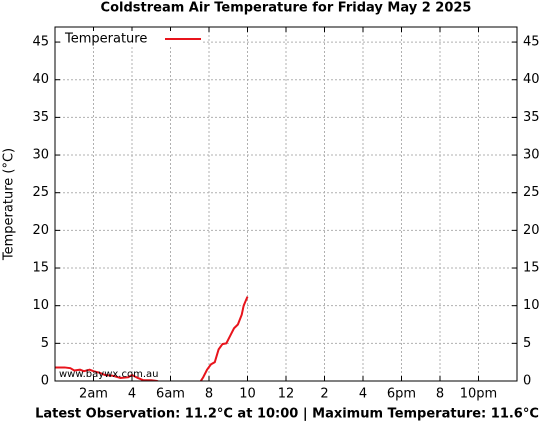 The image size is (550, 424). Describe the element at coordinates (324, 394) in the screenshot. I see `x-tick-label: 2` at that location.